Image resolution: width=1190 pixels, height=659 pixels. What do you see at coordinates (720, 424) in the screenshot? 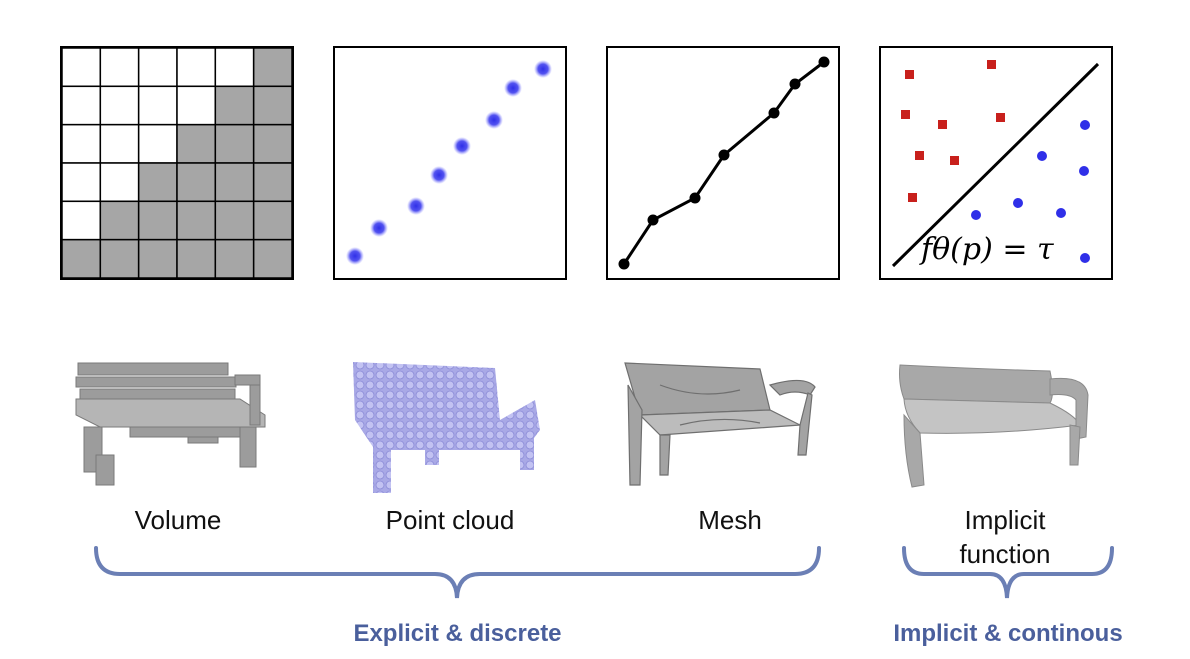
I see `bench-mesh-image` at bounding box center [720, 424].